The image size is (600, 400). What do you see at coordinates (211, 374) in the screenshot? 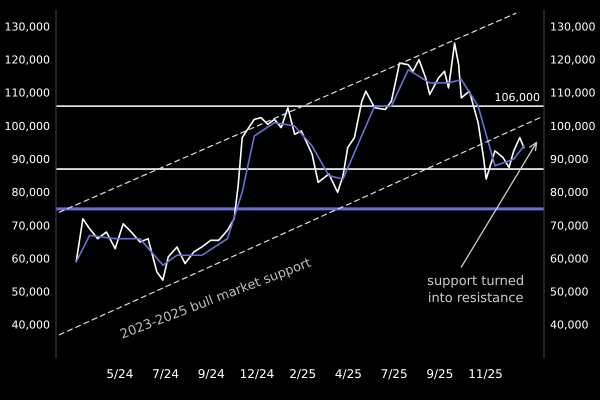
I see `x-tick-label: 9/24` at bounding box center [211, 374].